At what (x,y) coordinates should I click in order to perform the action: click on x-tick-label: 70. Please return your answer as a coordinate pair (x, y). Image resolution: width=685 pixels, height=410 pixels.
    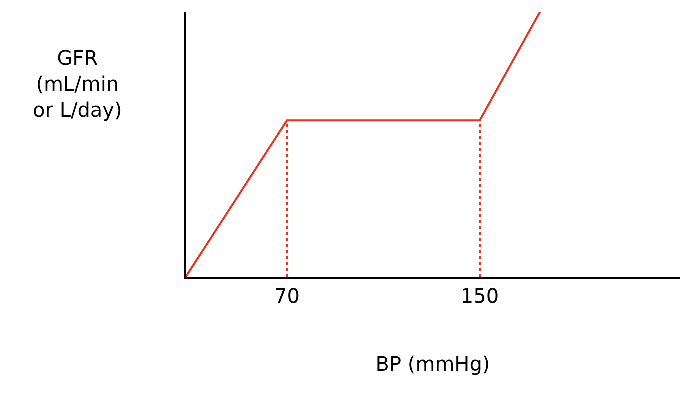
    Looking at the image, I should click on (287, 296).